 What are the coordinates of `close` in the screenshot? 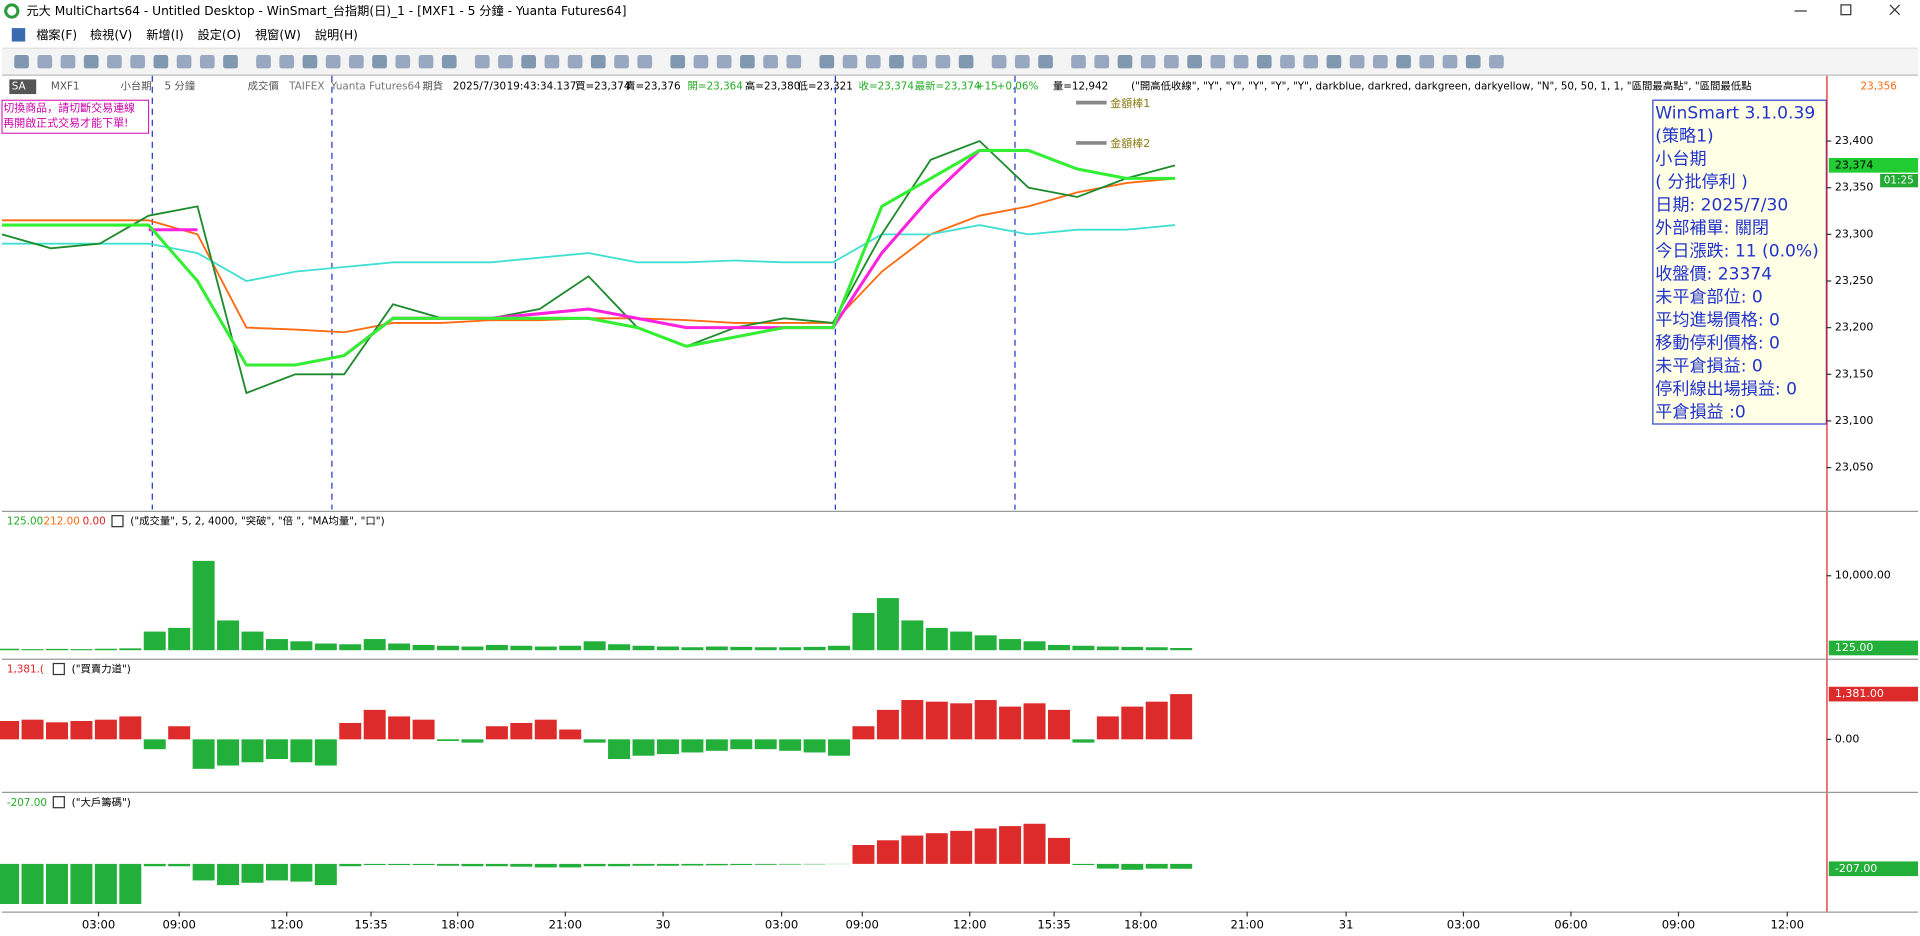 It's located at (1895, 10).